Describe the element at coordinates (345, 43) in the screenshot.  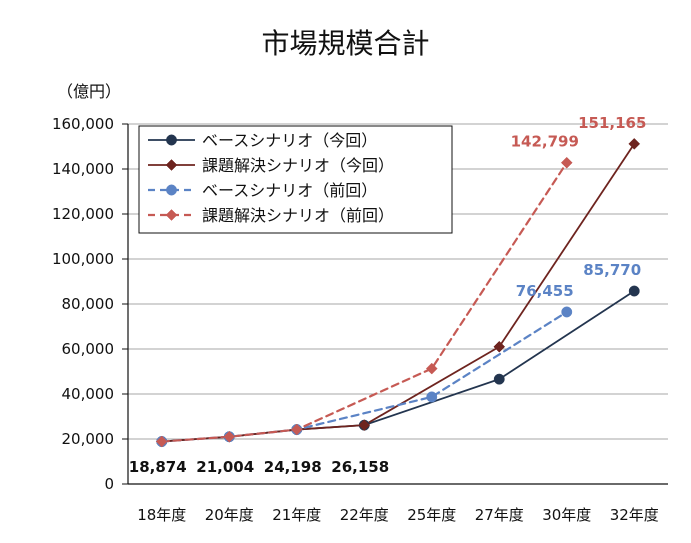
I see `chart-title: 市場規模合計` at that location.